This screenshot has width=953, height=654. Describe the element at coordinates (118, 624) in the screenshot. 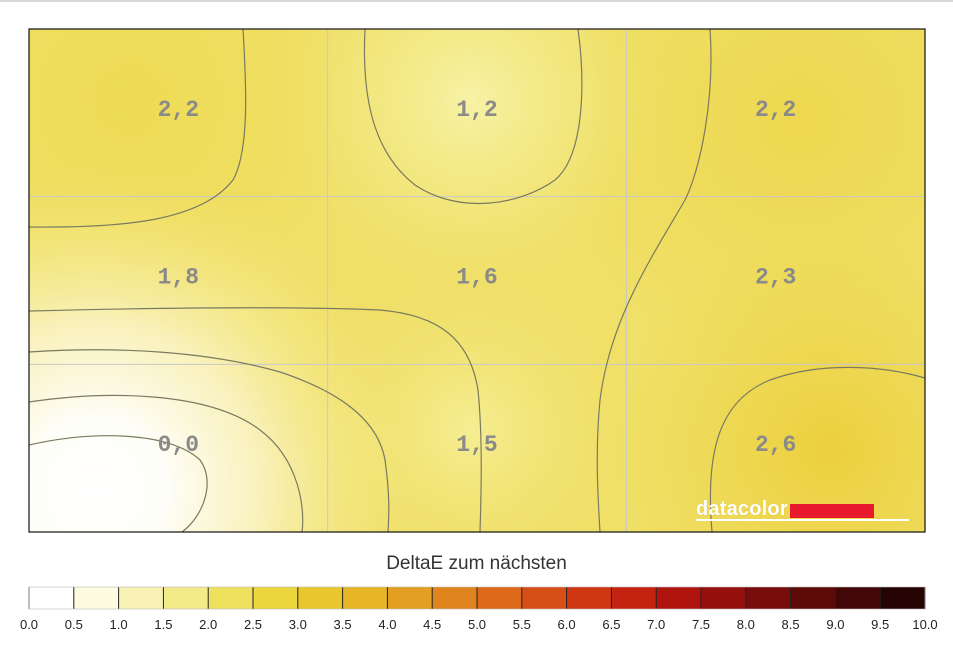

I see `colorbar-tick-label-2: 1.0` at that location.